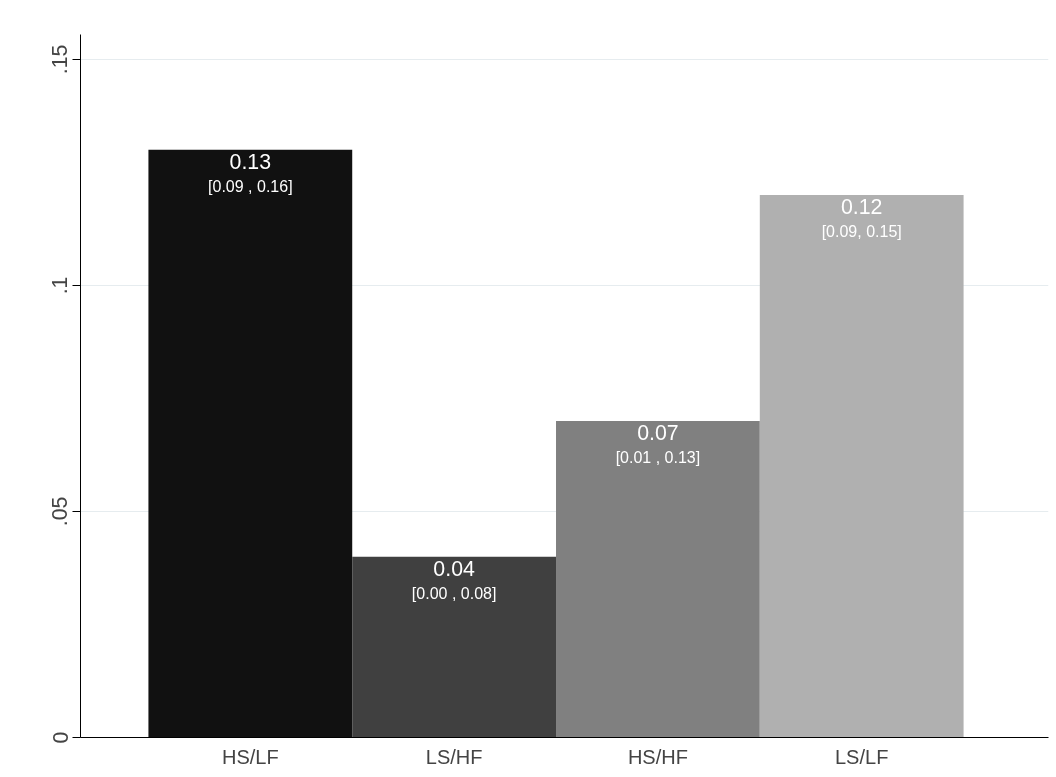 The height and width of the screenshot is (777, 1056). Describe the element at coordinates (861, 206) in the screenshot. I see `data-label: 0.12` at that location.